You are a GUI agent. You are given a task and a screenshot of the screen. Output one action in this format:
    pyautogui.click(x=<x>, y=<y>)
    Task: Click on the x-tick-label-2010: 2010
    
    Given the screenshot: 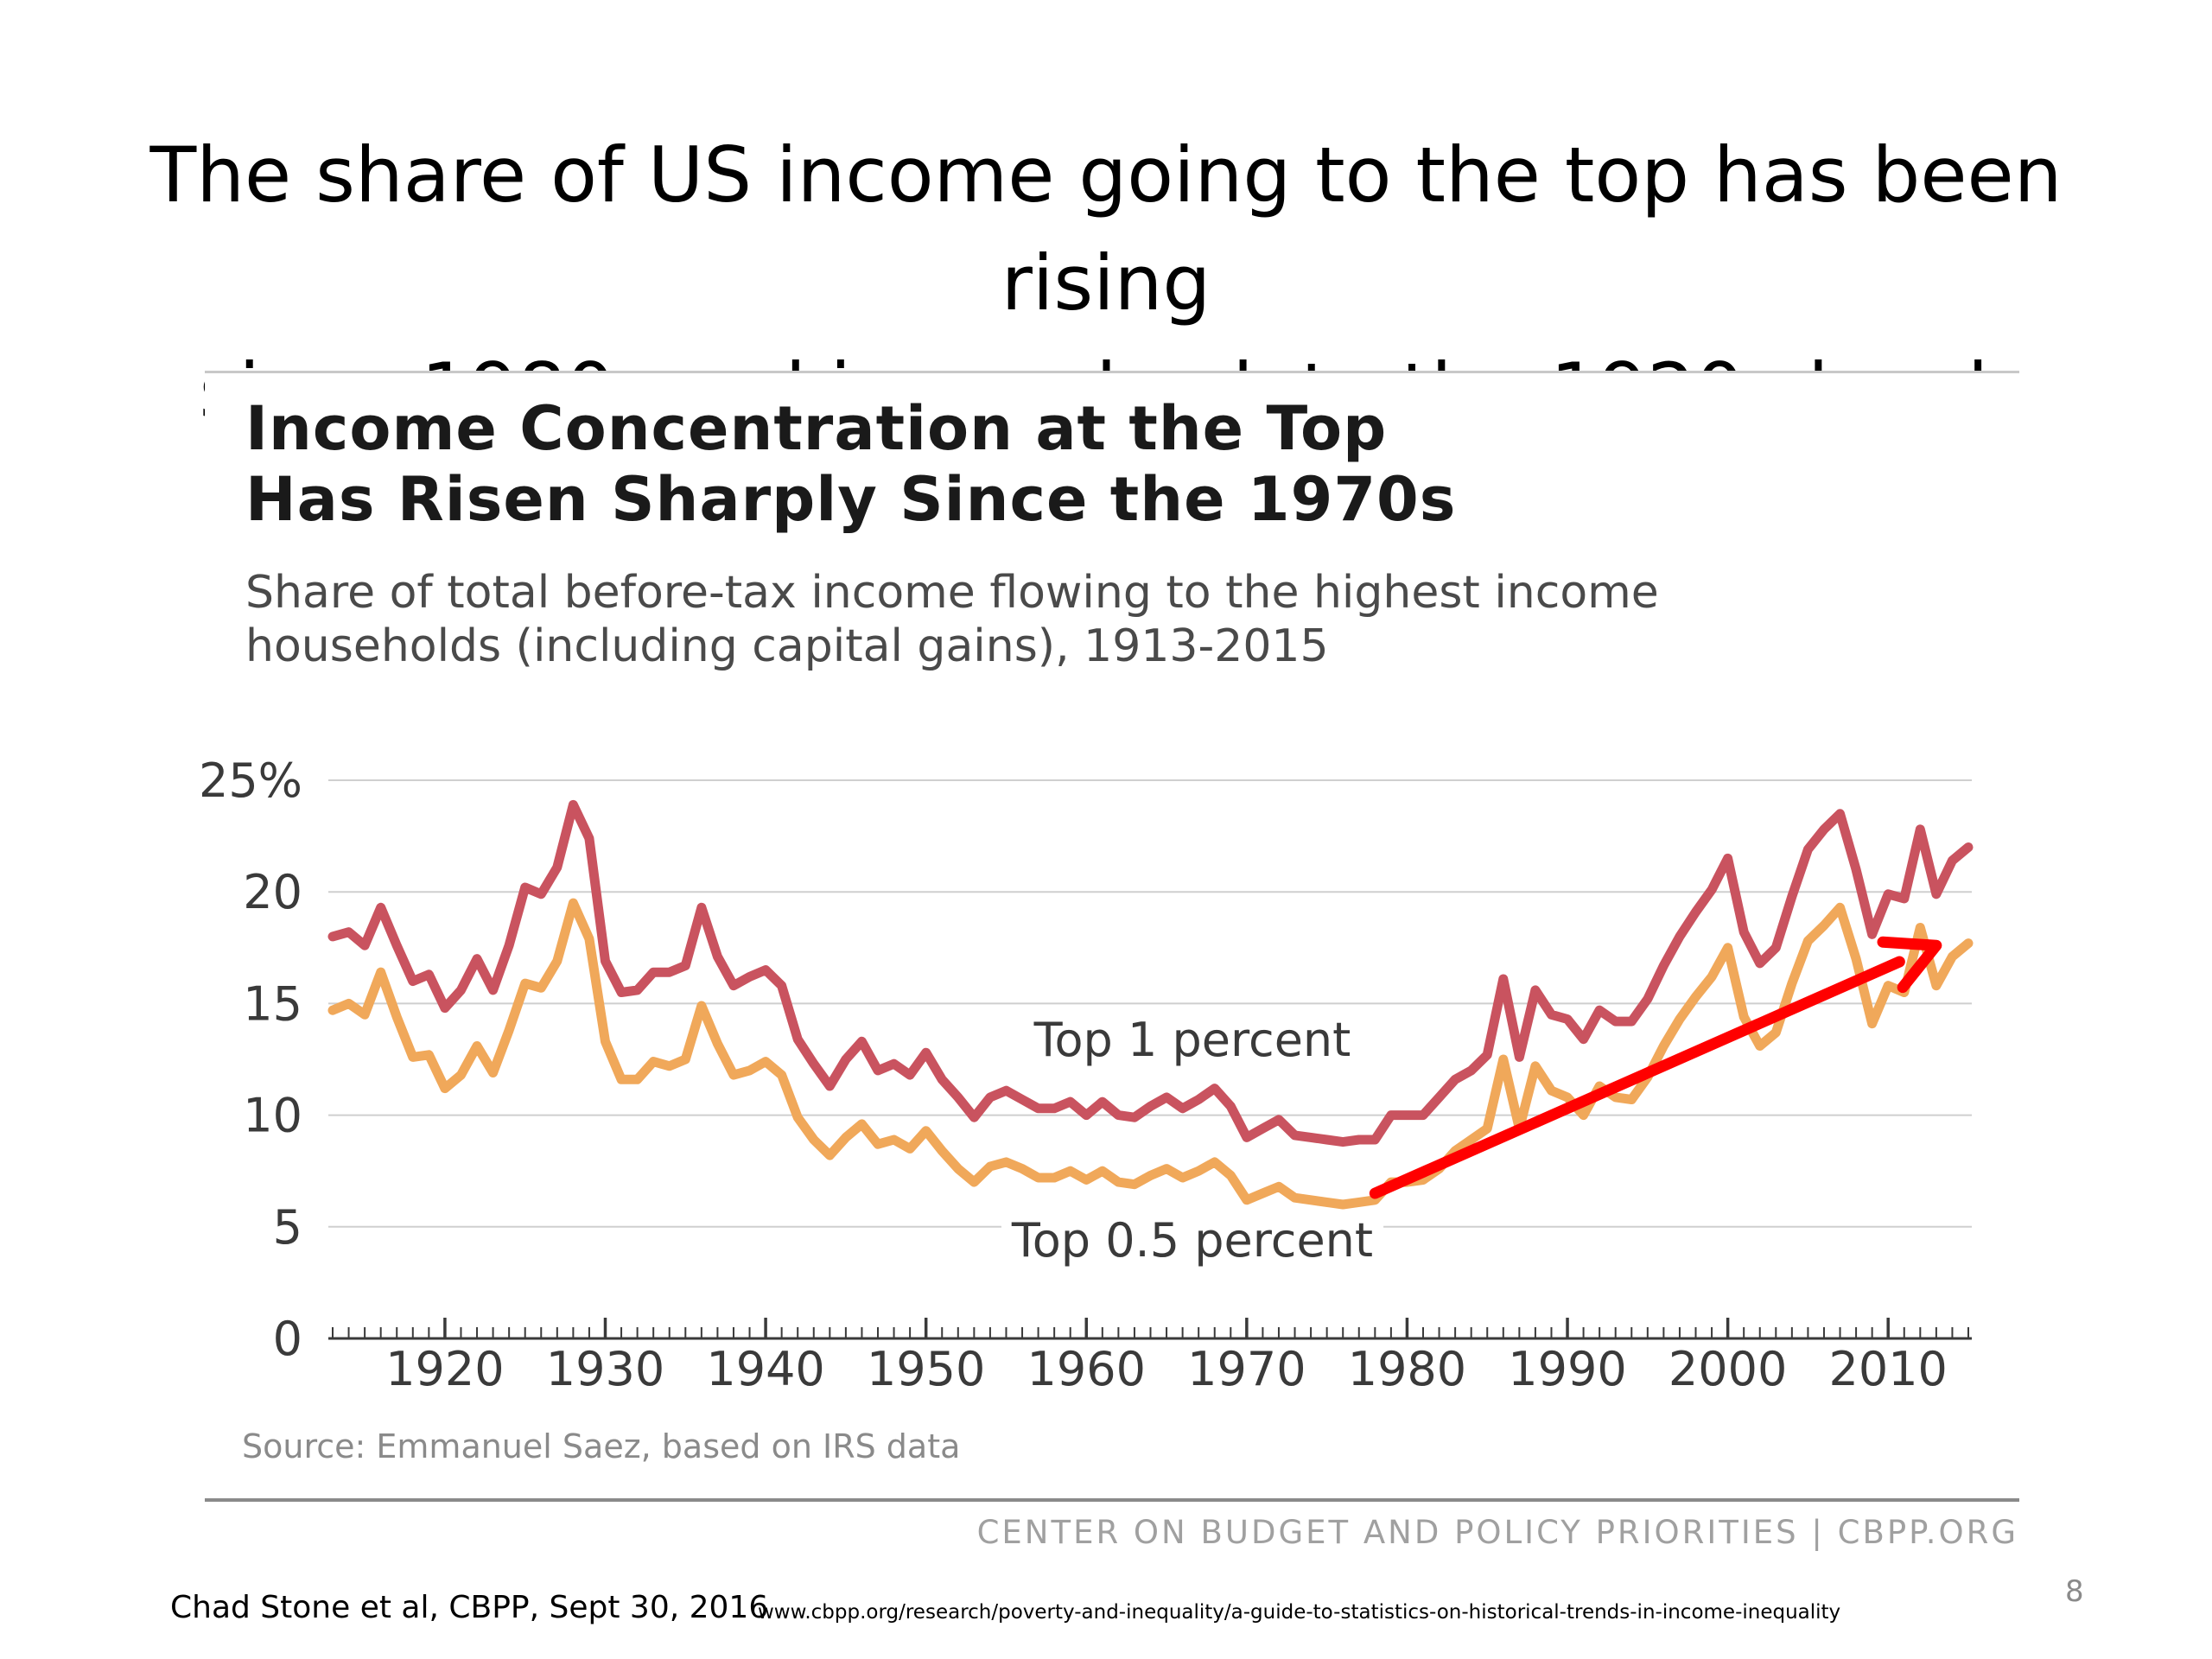 What is the action you would take?
    pyautogui.click(x=1887, y=1369)
    